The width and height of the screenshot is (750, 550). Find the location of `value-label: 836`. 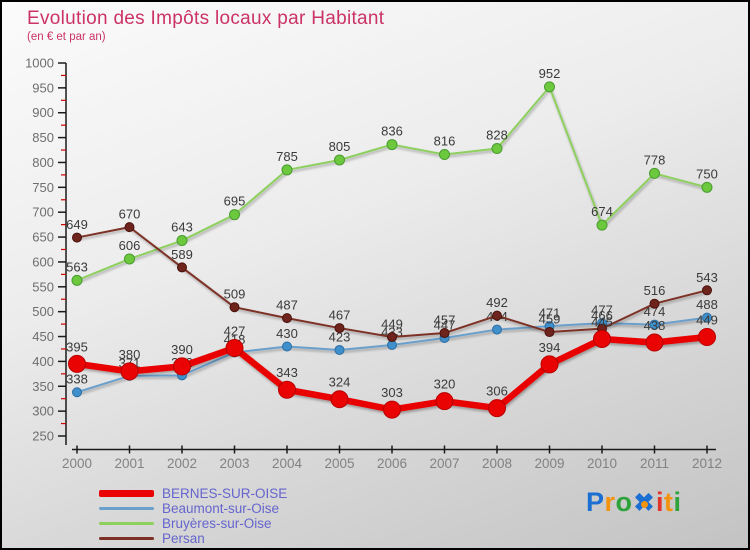

value-label: 836 is located at coordinates (392, 131).